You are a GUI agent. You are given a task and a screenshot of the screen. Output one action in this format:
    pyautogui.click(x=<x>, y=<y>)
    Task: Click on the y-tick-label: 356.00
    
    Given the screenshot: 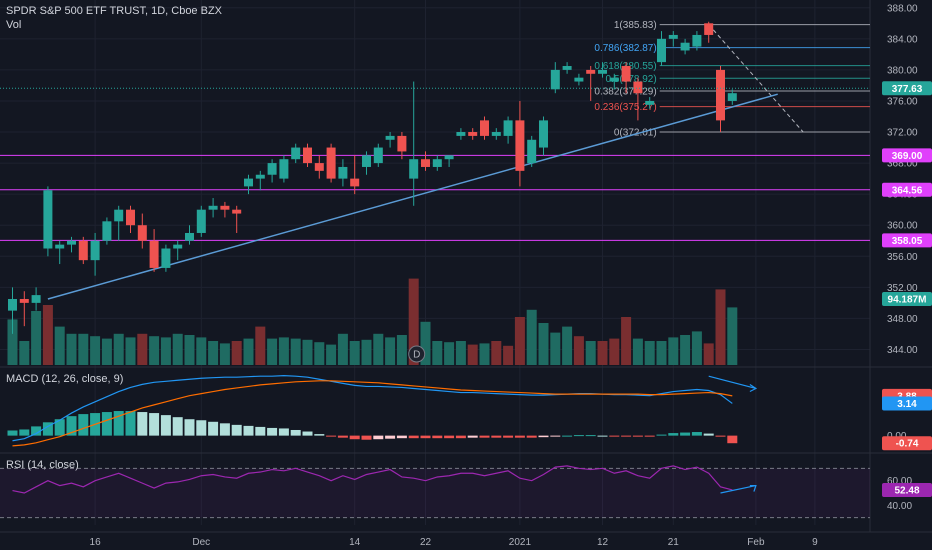 What is the action you would take?
    pyautogui.click(x=902, y=257)
    